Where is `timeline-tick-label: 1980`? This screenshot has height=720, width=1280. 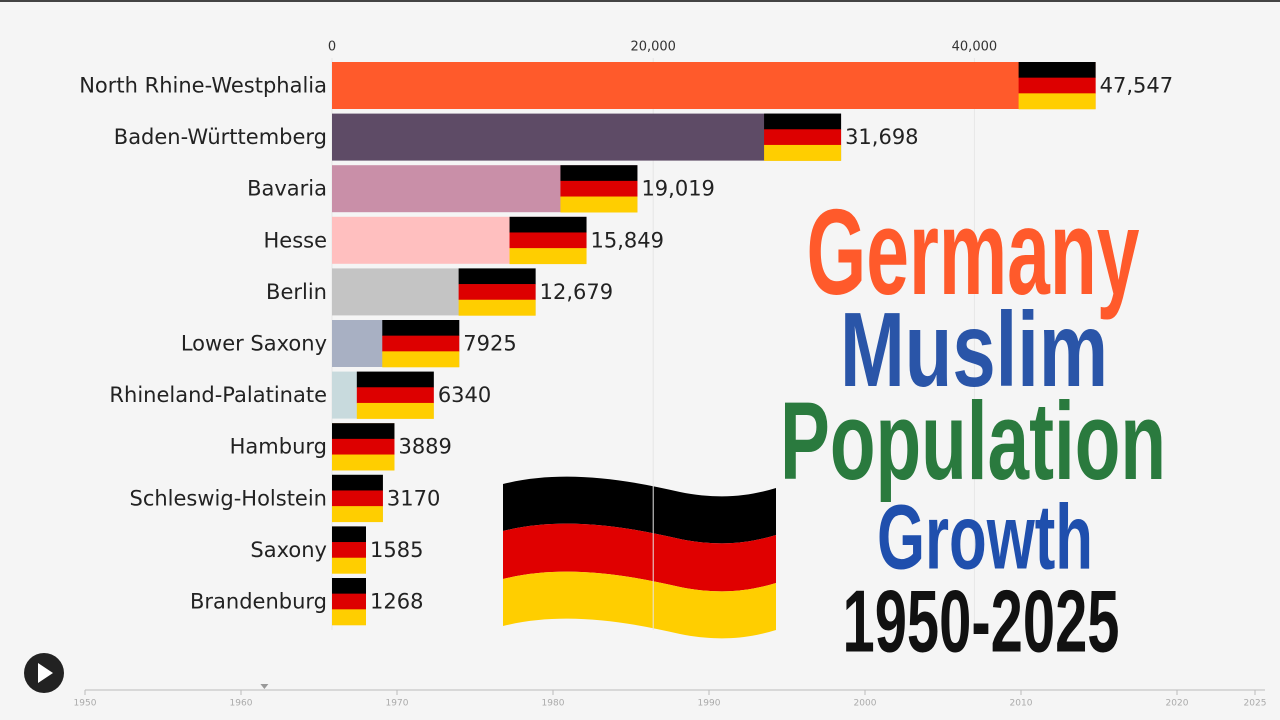
timeline-tick-label: 1980 is located at coordinates (553, 704).